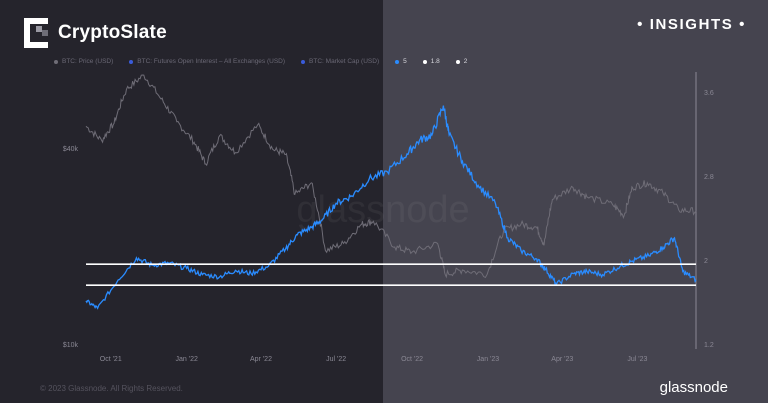  What do you see at coordinates (71, 345) in the screenshot?
I see `y-left-tick-label: $10k` at bounding box center [71, 345].